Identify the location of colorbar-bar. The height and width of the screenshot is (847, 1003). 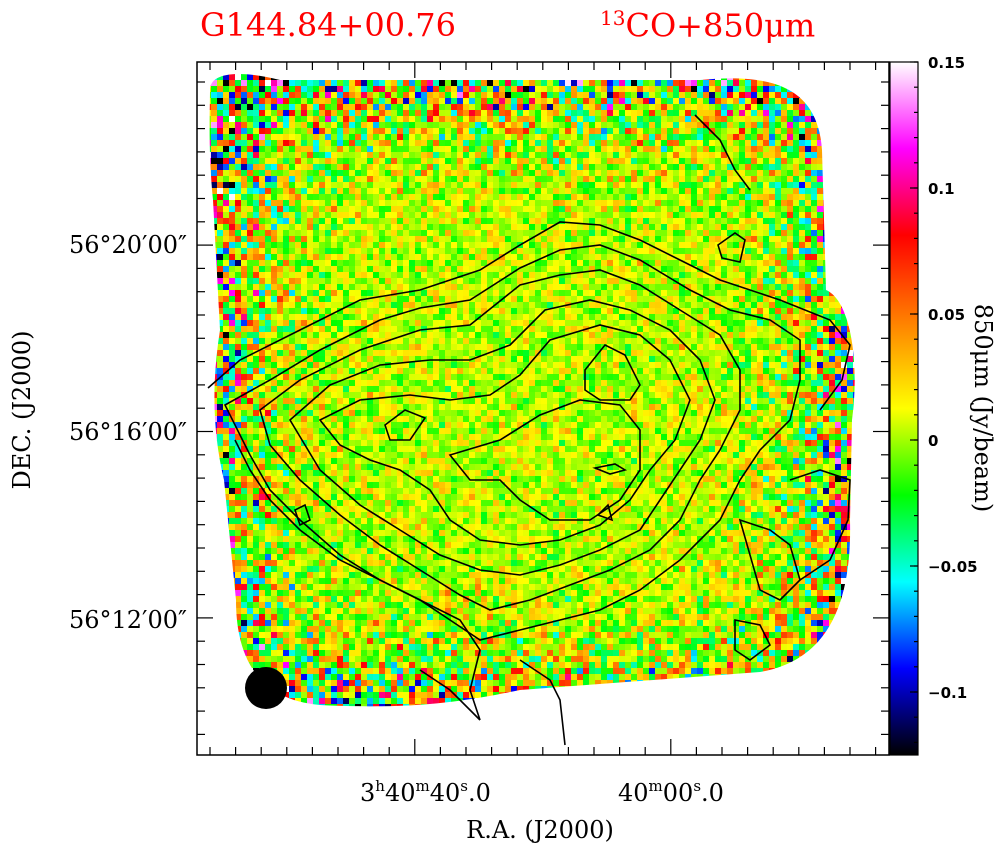
(904, 408).